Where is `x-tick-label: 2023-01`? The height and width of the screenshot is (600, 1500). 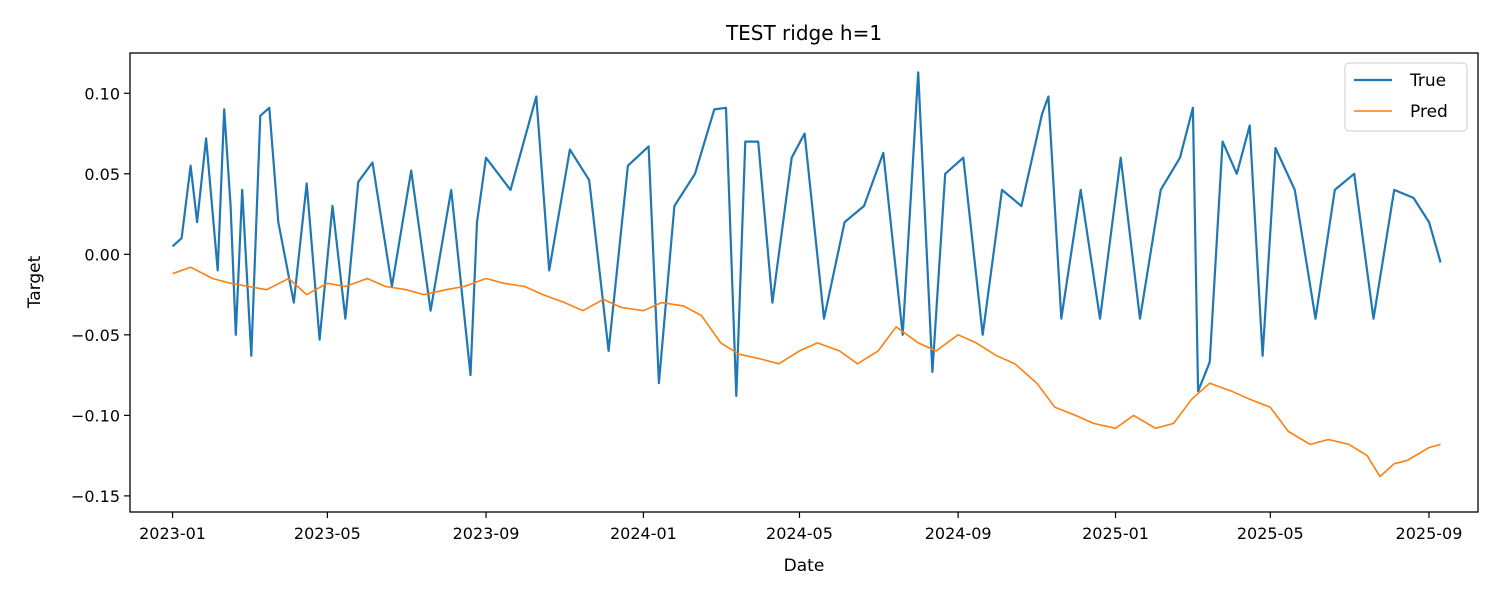 x-tick-label: 2023-01 is located at coordinates (172, 533).